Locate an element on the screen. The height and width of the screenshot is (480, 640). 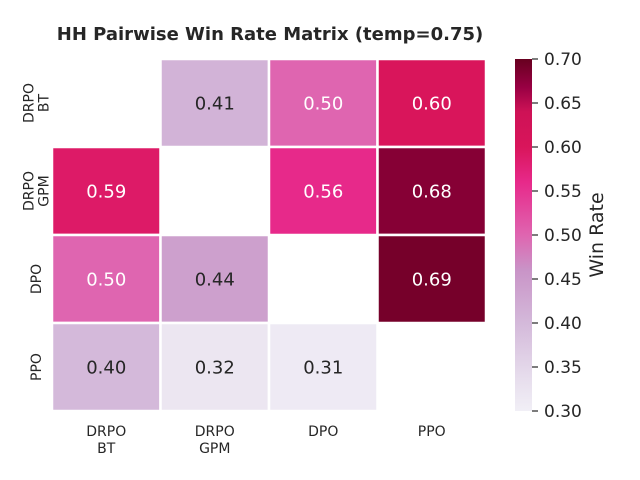
cell-value-label: 0.68 is located at coordinates (432, 192).